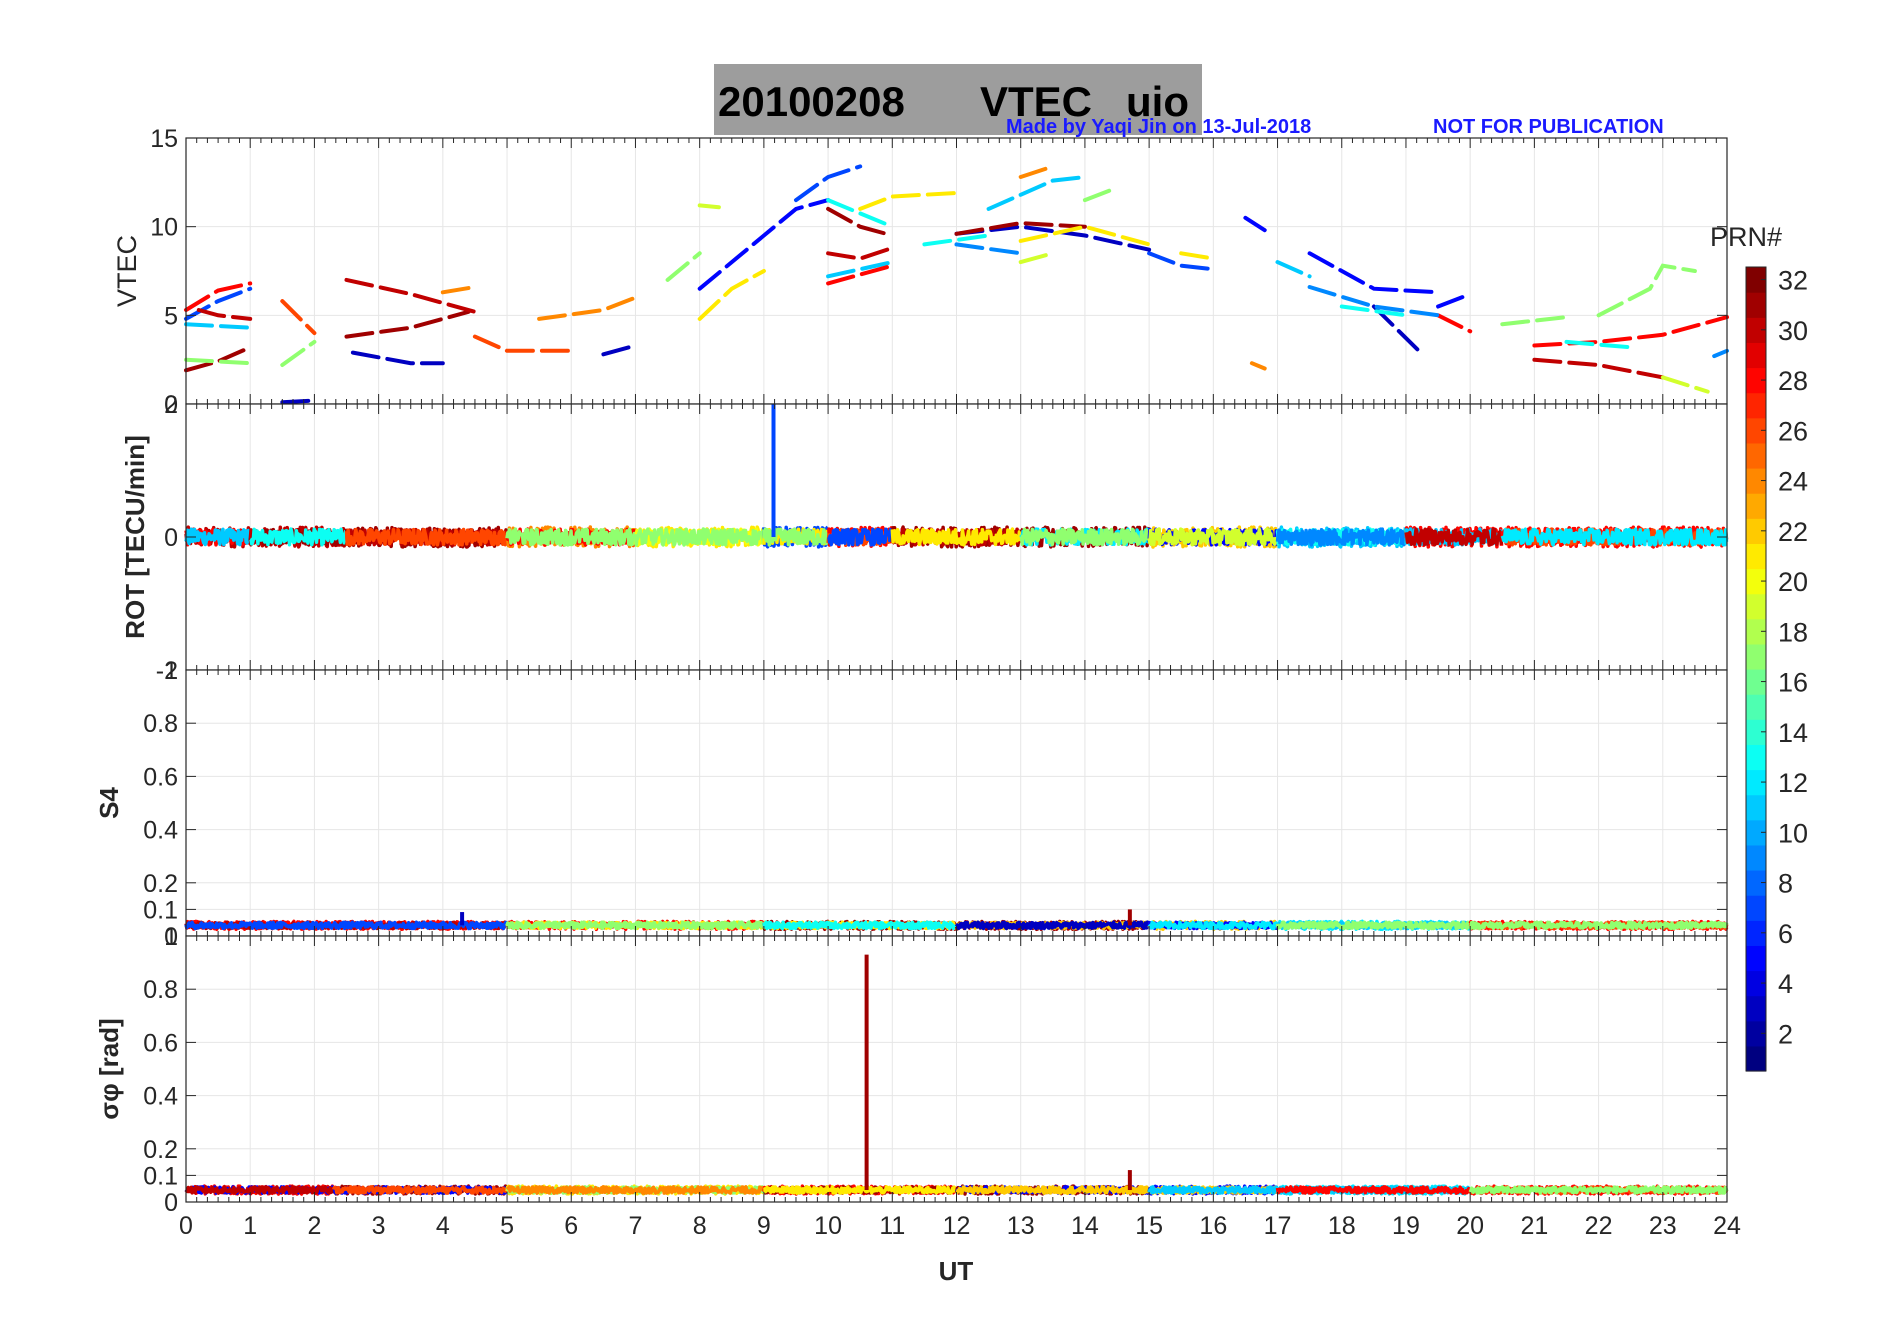 The height and width of the screenshot is (1330, 1902). What do you see at coordinates (1785, 884) in the screenshot?
I see `colorbar-tick-label: 8` at bounding box center [1785, 884].